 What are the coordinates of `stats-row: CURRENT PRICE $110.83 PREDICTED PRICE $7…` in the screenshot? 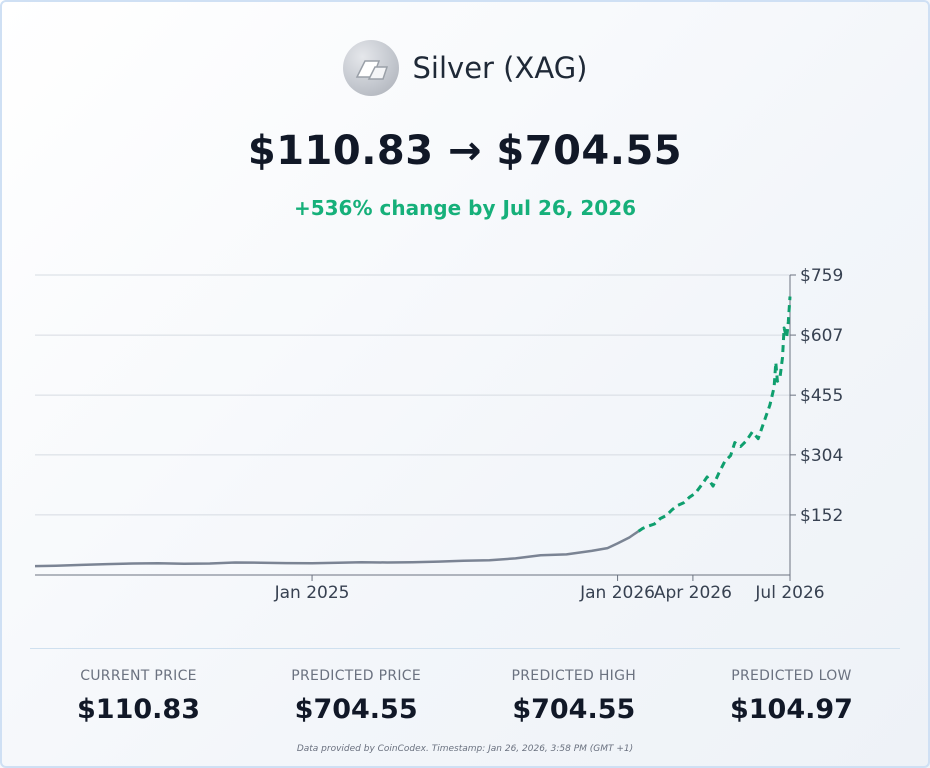 It's located at (465, 696).